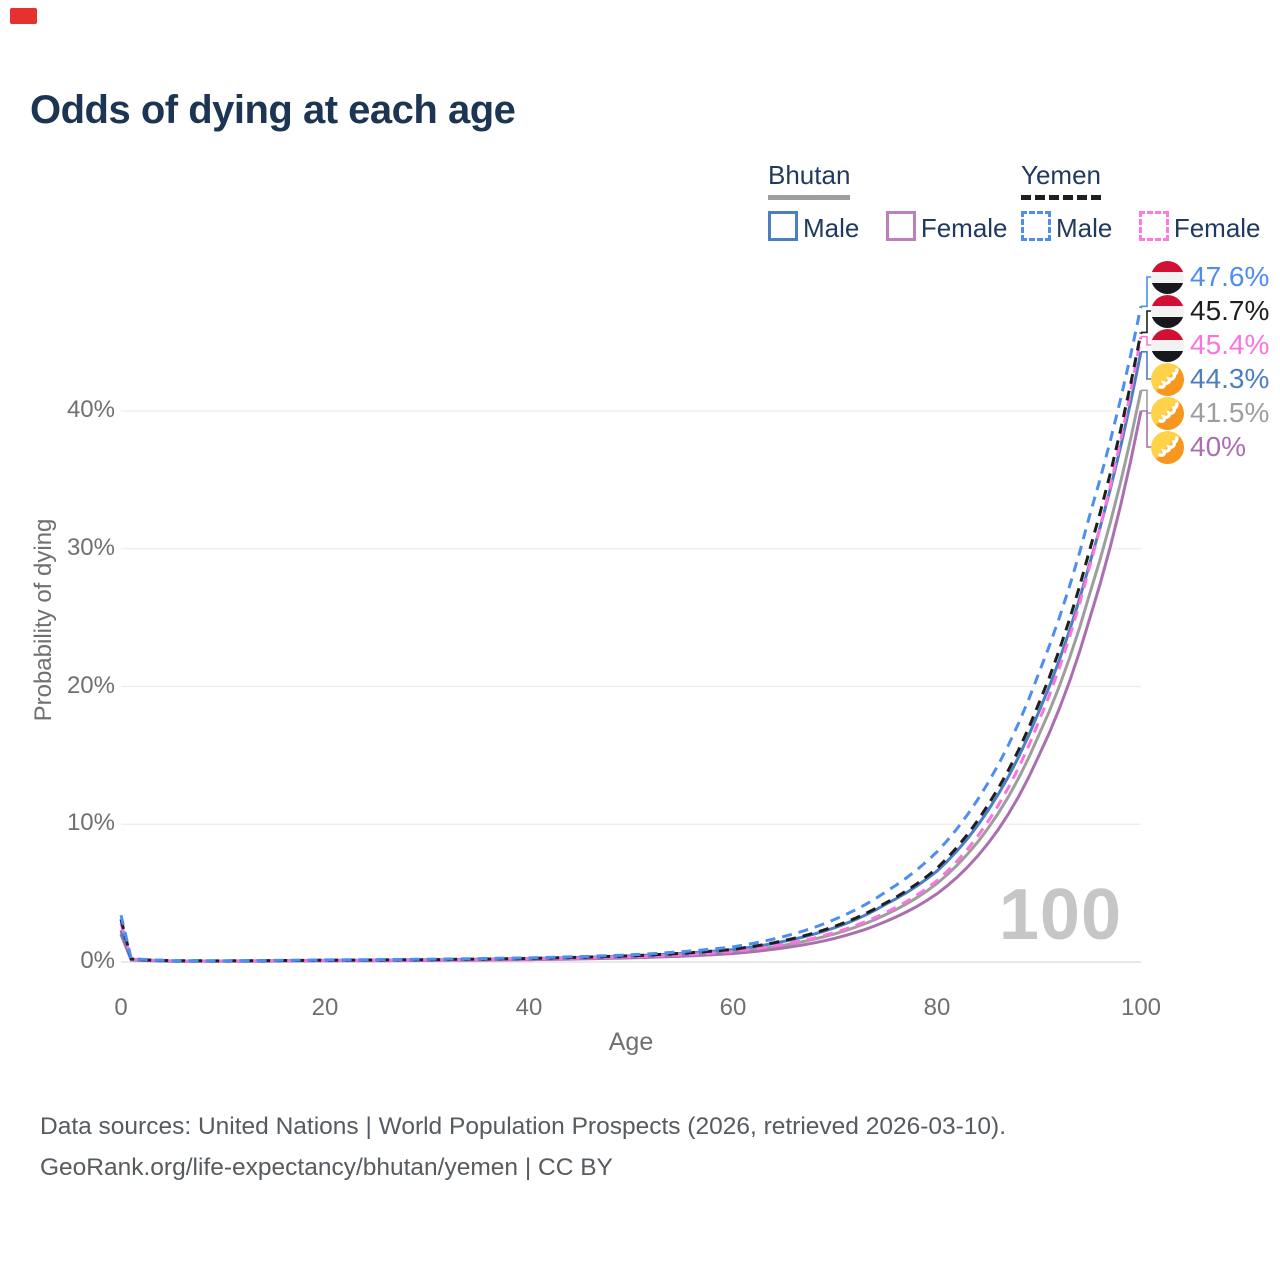 Image resolution: width=1280 pixels, height=1280 pixels. Describe the element at coordinates (900, 226) in the screenshot. I see `bhutan-female-swatch-icon` at that location.